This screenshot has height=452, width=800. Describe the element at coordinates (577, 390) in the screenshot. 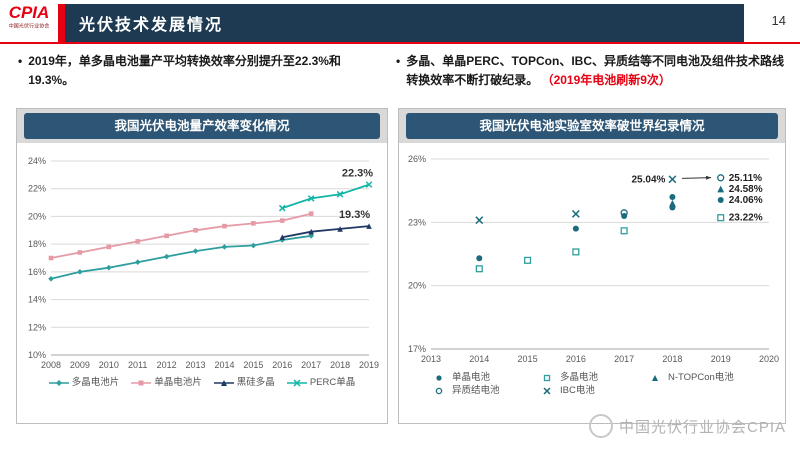

I see `legend-label: IBC电池` at that location.